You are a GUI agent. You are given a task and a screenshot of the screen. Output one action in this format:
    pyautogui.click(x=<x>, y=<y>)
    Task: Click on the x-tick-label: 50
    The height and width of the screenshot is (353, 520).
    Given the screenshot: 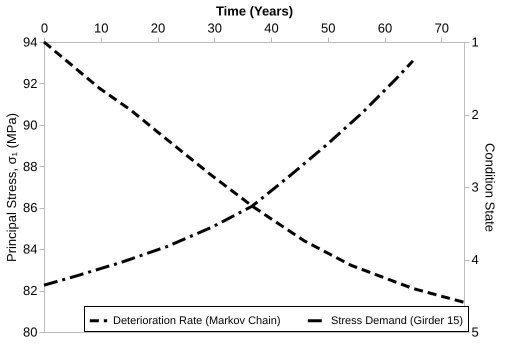 What is the action you would take?
    pyautogui.click(x=328, y=28)
    